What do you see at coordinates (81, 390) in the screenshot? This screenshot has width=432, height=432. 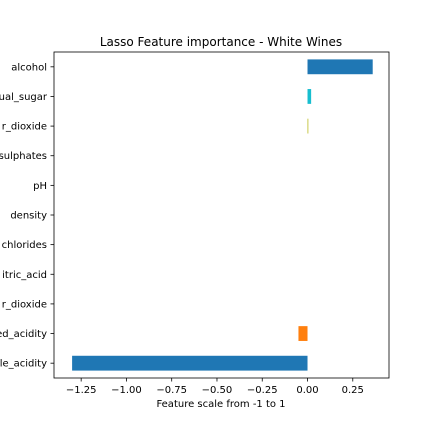 I see `x-tick-label: −1.25` at bounding box center [81, 390].